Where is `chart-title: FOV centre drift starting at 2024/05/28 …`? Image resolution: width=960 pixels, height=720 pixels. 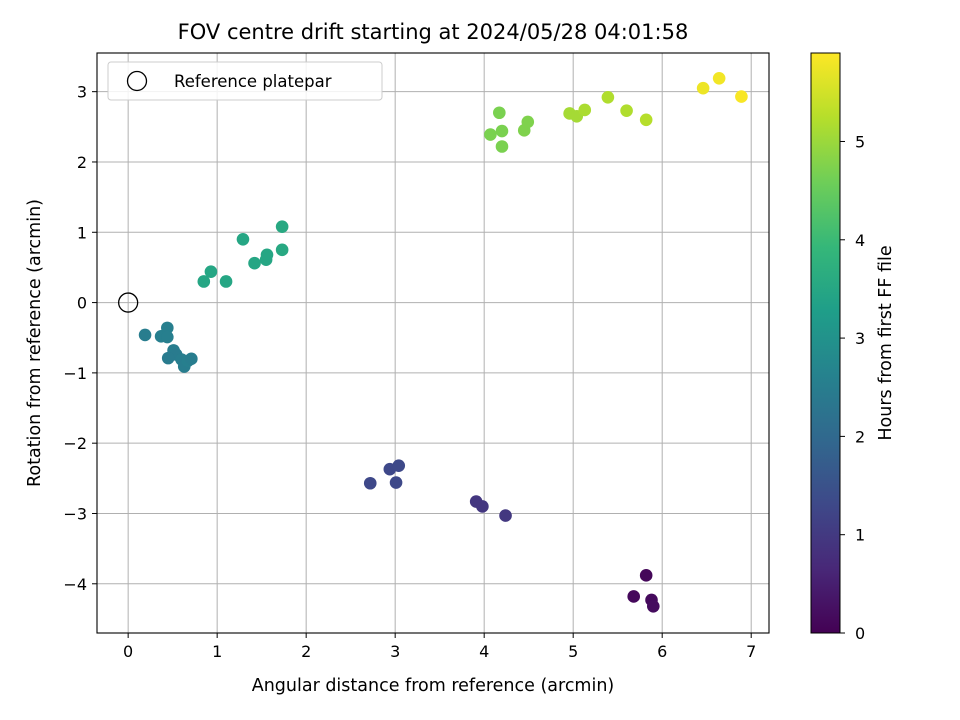 chart-title: FOV centre drift starting at 2024/05/28 … is located at coordinates (433, 32).